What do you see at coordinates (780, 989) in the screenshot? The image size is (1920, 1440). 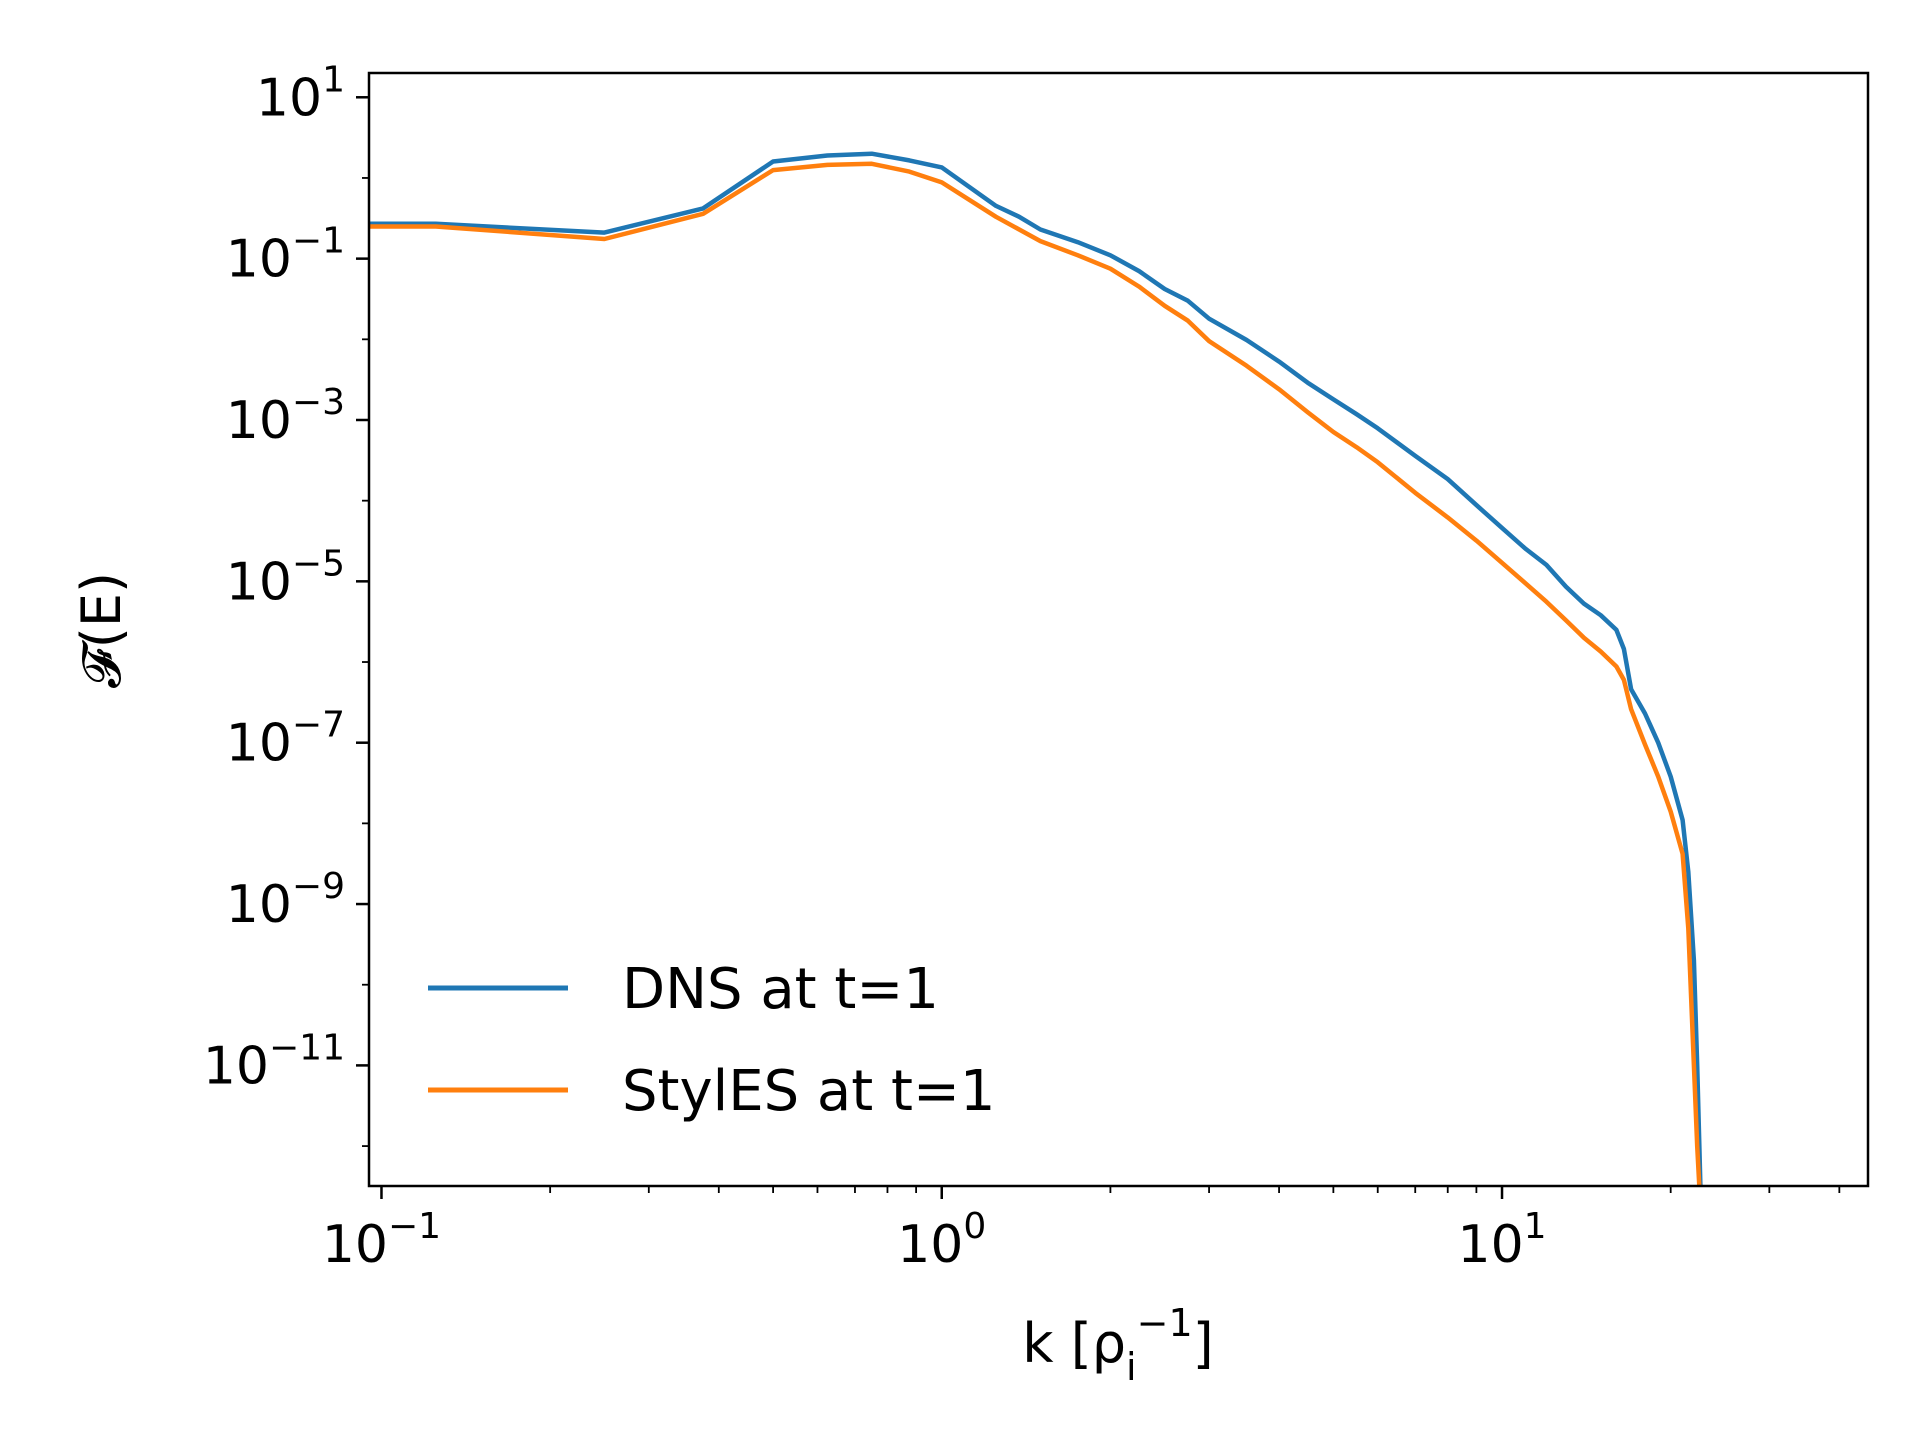 I see `legend-label-dns: DNS at t=1` at bounding box center [780, 989].